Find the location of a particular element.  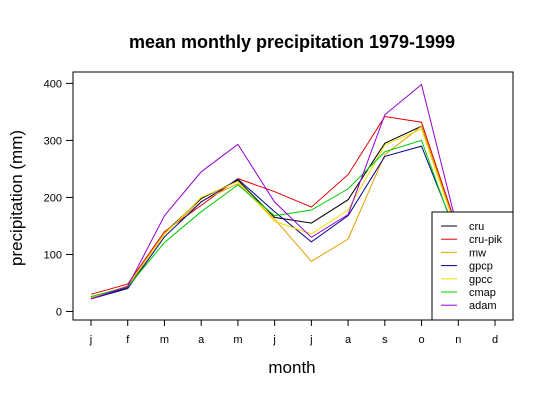

x-axis-title: month is located at coordinates (291, 367).